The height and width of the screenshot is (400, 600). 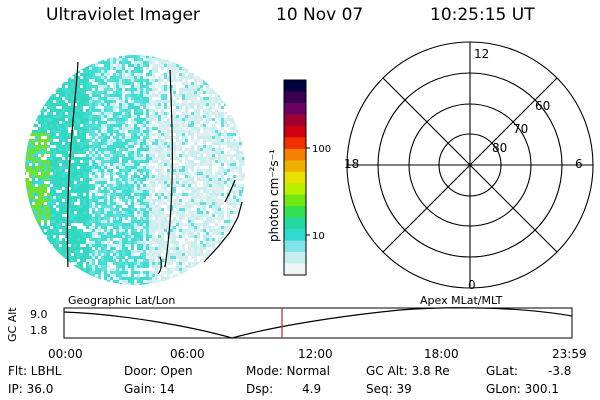 I want to click on polar-label-18: 18, so click(x=351, y=164).